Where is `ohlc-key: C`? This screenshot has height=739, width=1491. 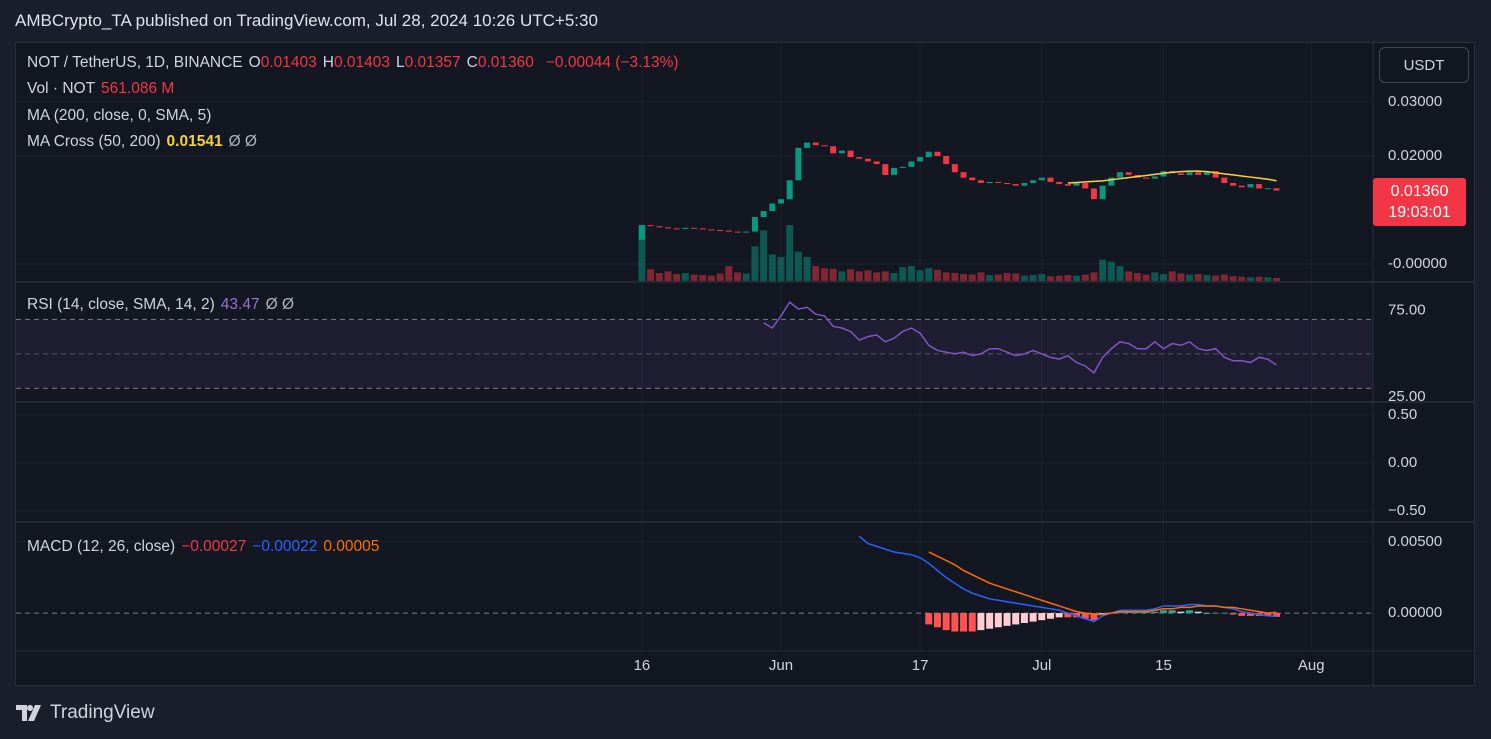
ohlc-key: C is located at coordinates (472, 62).